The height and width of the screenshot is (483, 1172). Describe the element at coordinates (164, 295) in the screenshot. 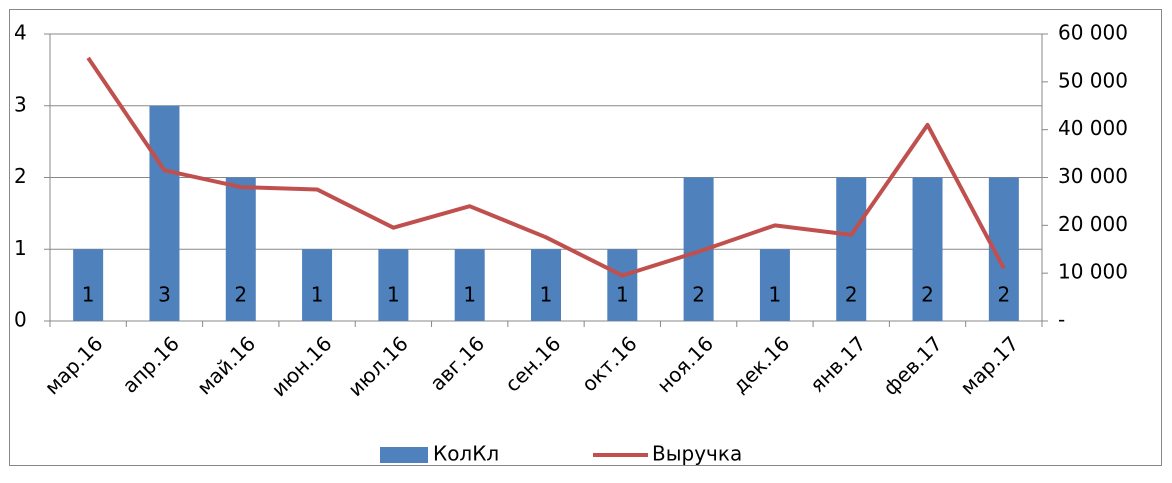

I see `bar-label: 3` at that location.